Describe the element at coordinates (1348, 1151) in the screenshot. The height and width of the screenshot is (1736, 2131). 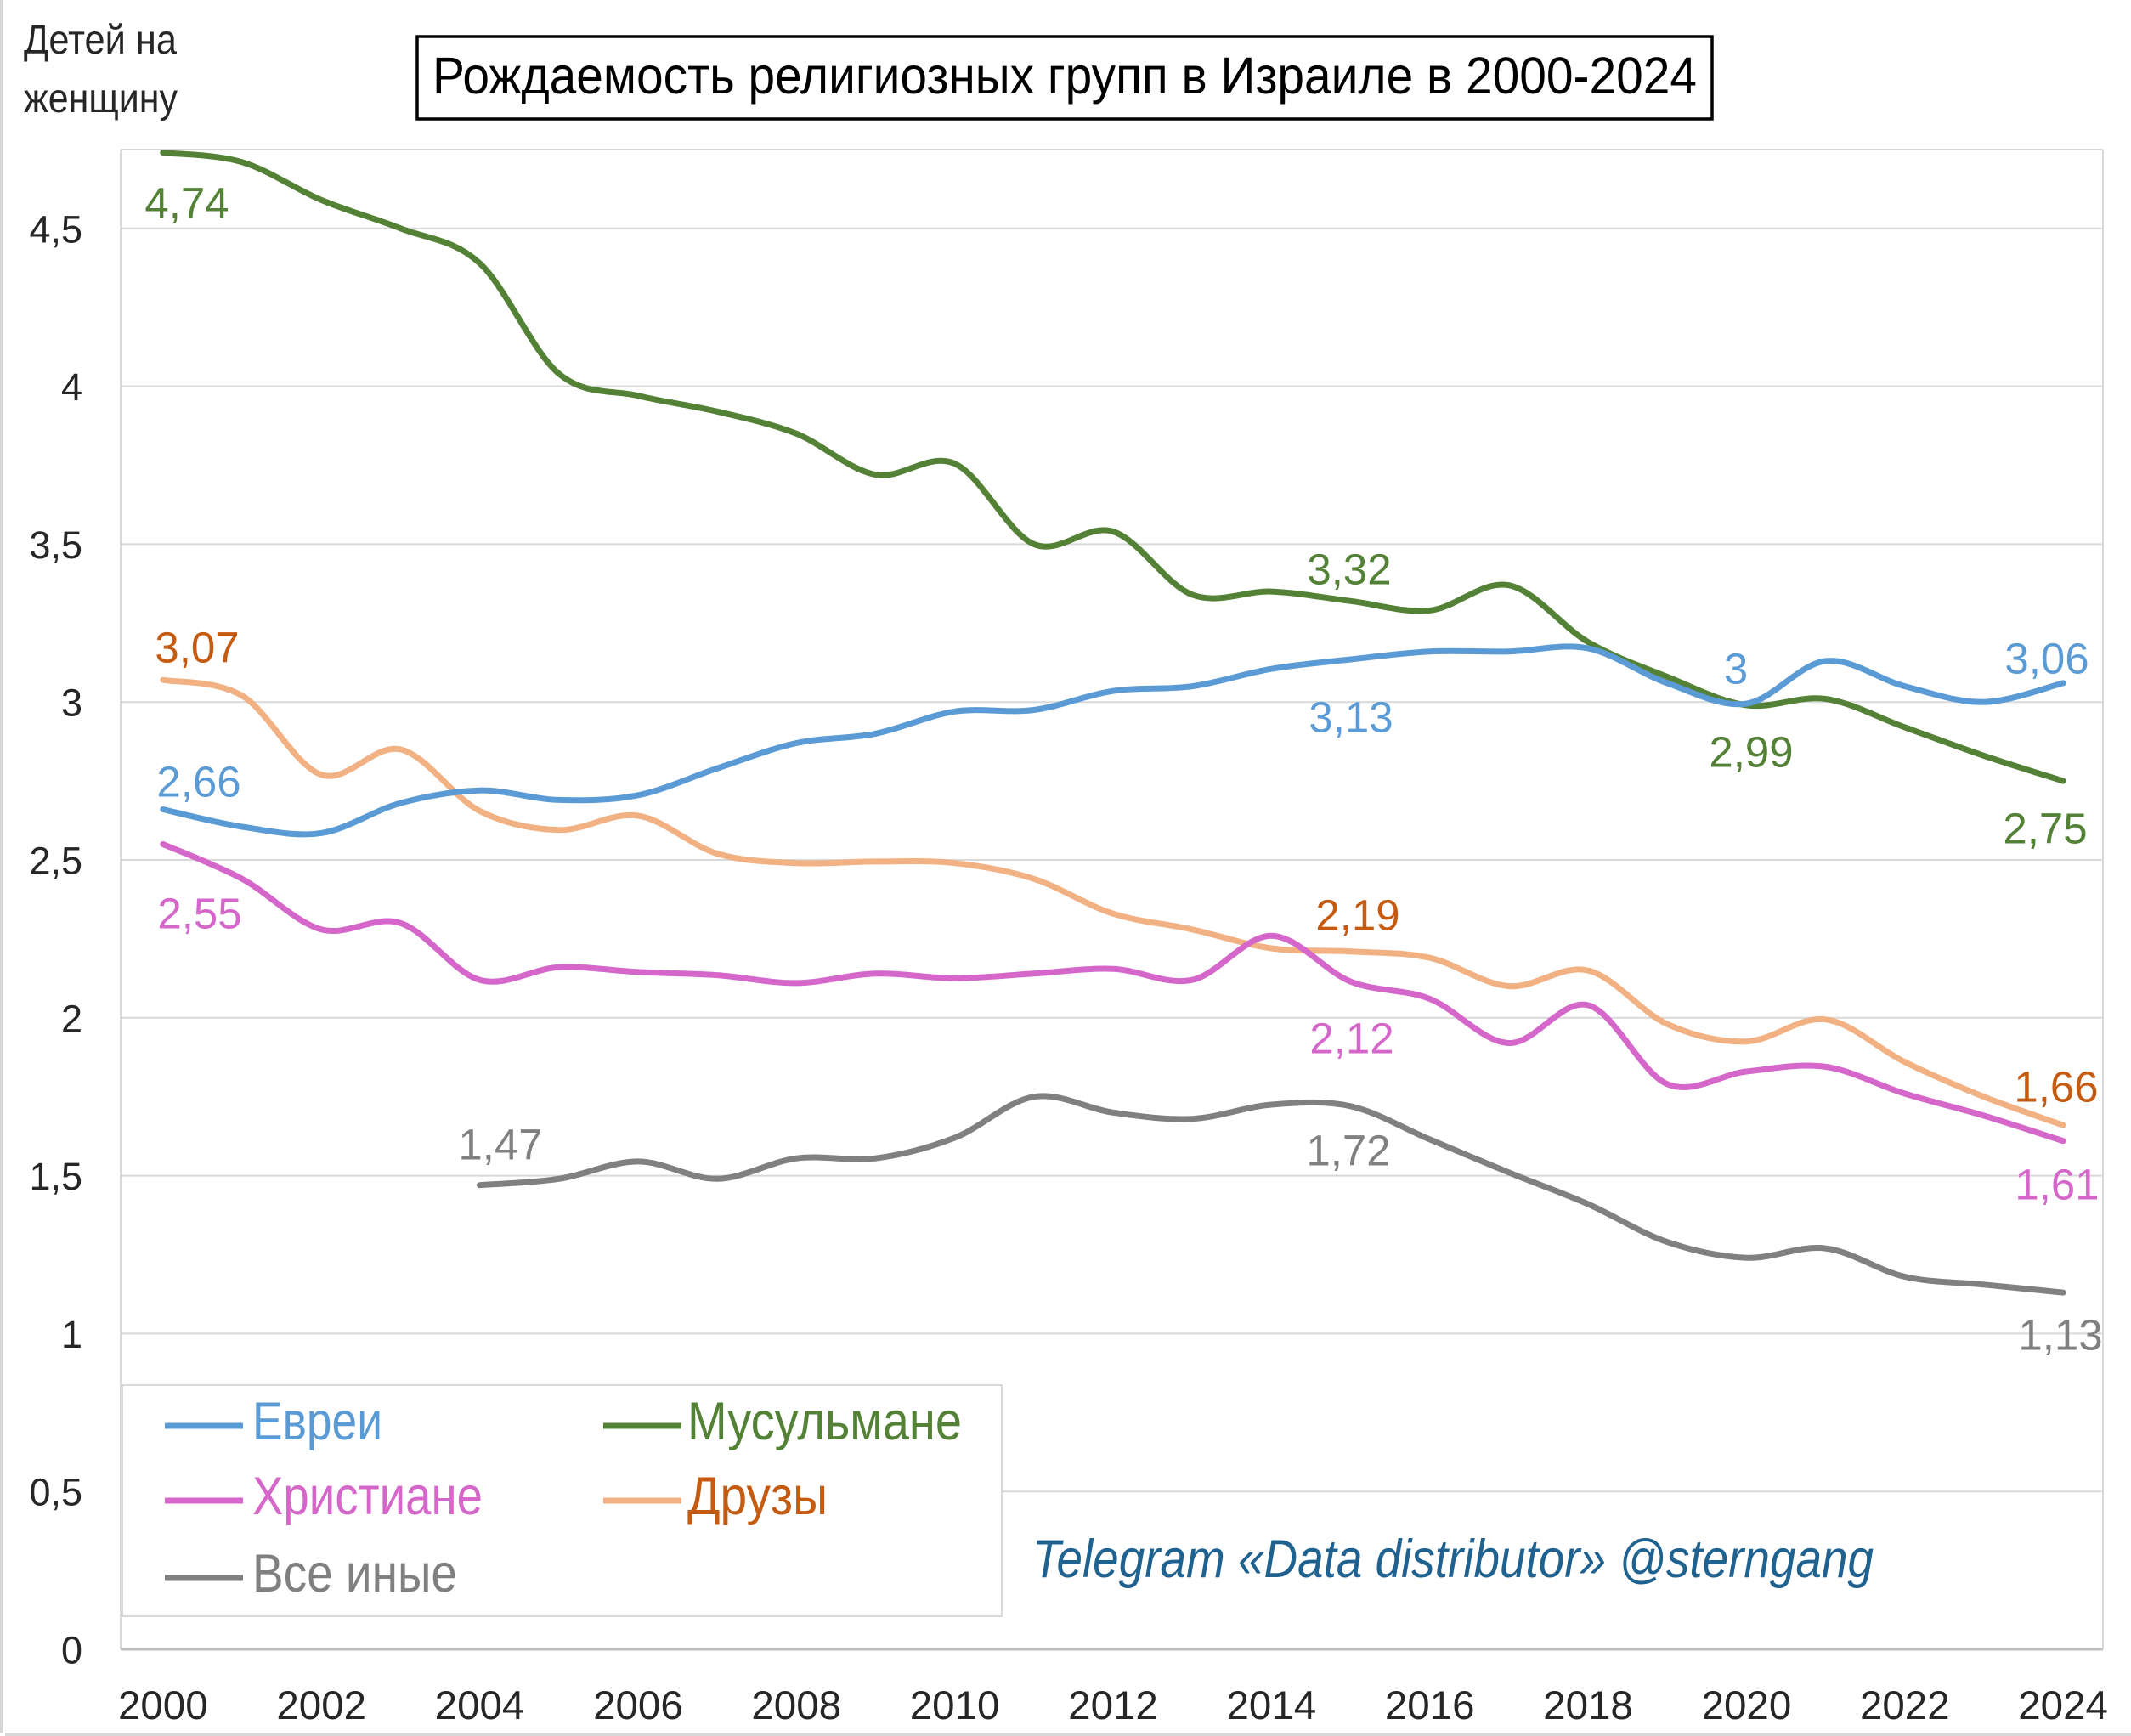
I see `svg-text: 1,72` at that location.